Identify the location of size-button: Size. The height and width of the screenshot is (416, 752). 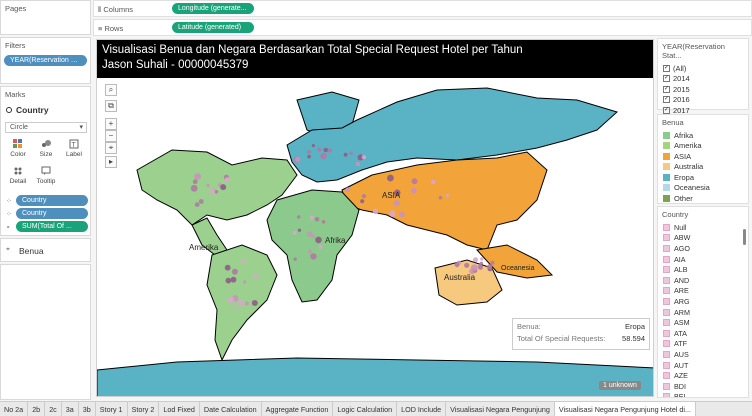
(46, 148).